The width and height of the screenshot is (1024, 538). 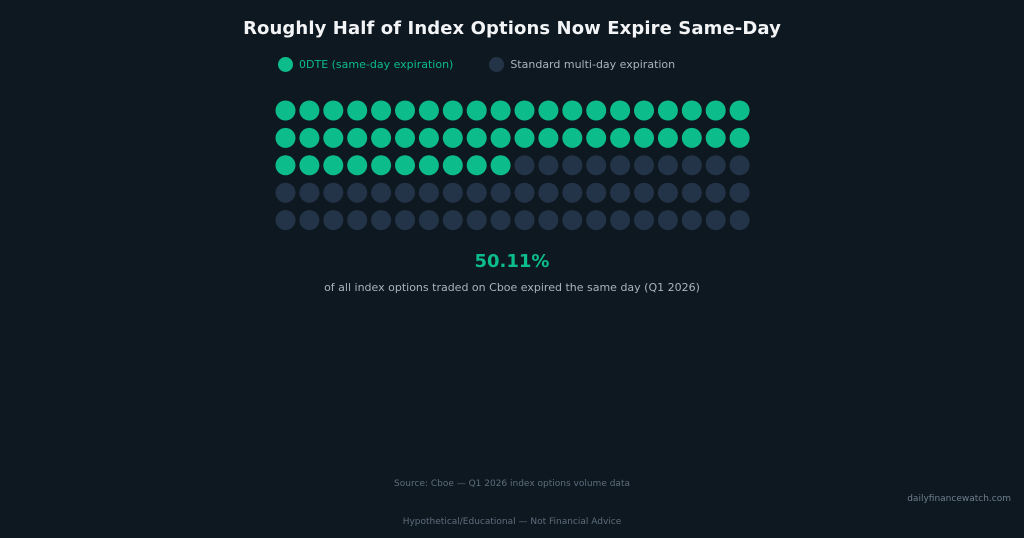 What do you see at coordinates (376, 64) in the screenshot?
I see `legend-label-zero-dte: 0DTE (same-day expiration)` at bounding box center [376, 64].